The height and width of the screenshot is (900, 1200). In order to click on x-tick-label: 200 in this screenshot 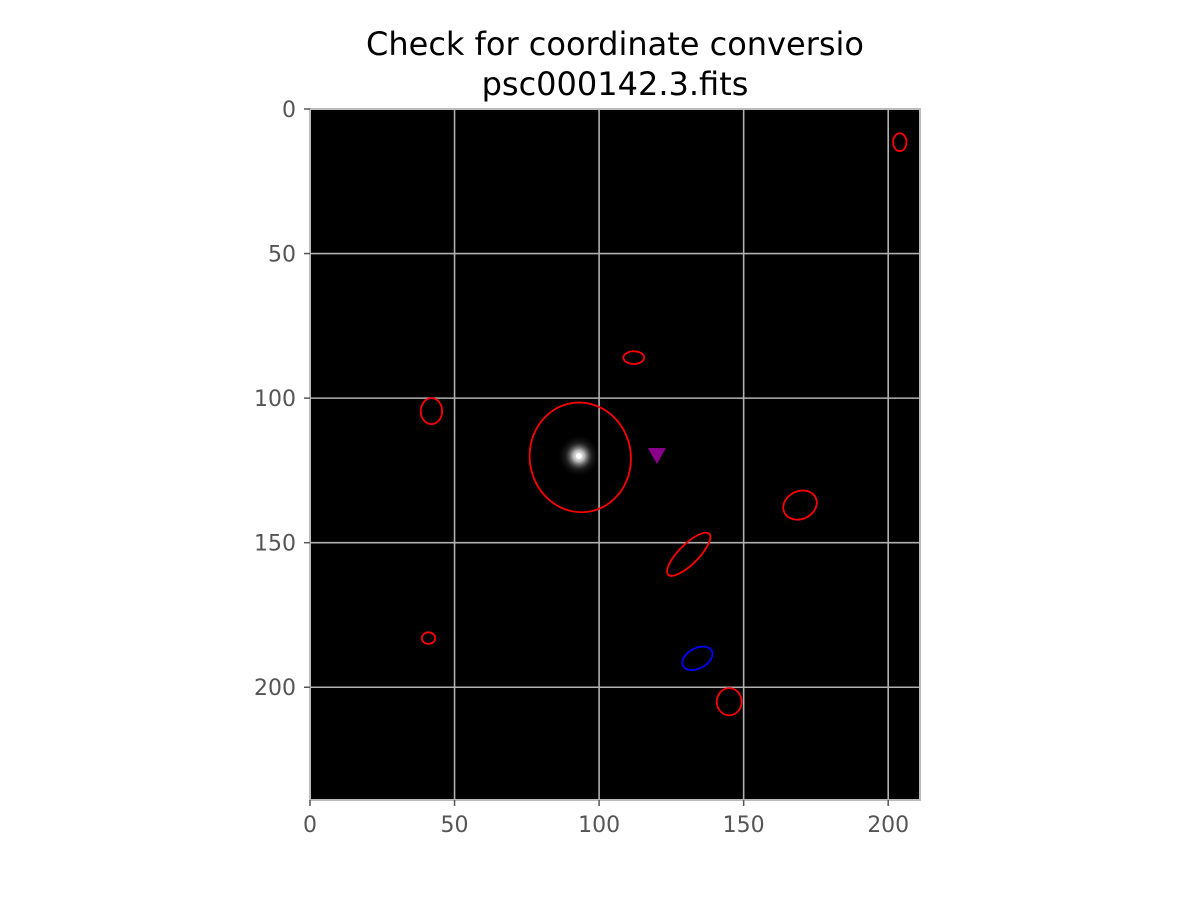, I will do `click(888, 825)`.